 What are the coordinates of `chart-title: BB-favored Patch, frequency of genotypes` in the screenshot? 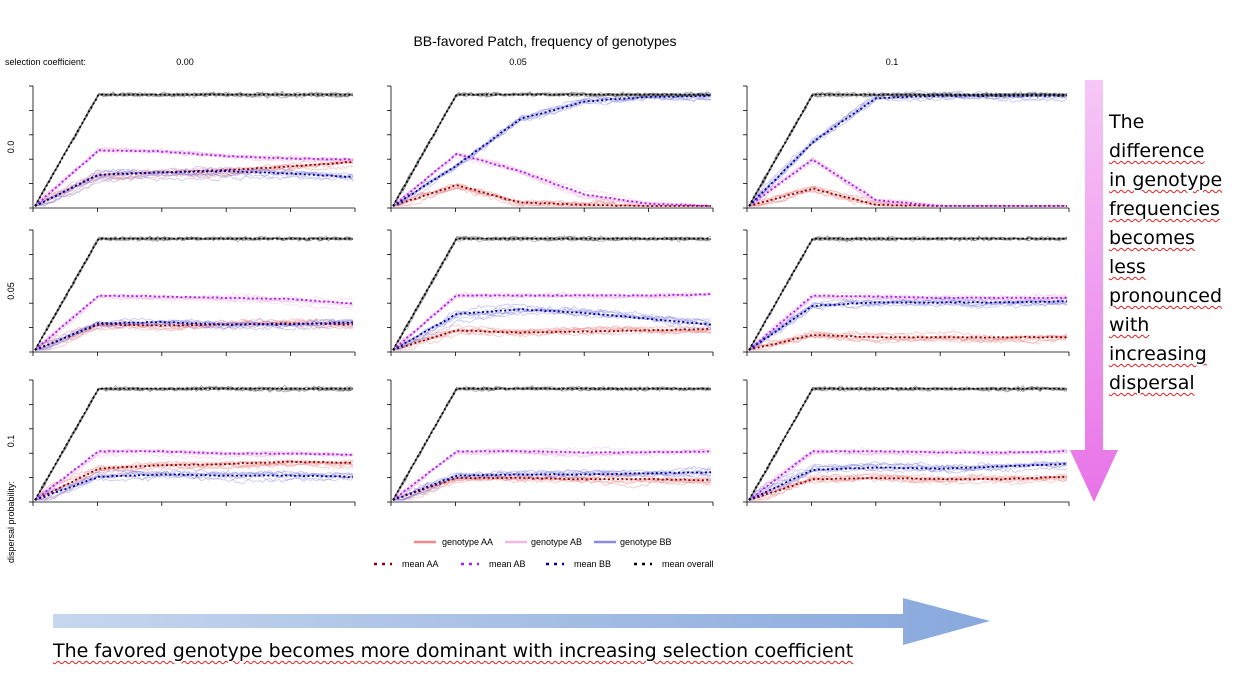 It's located at (544, 41).